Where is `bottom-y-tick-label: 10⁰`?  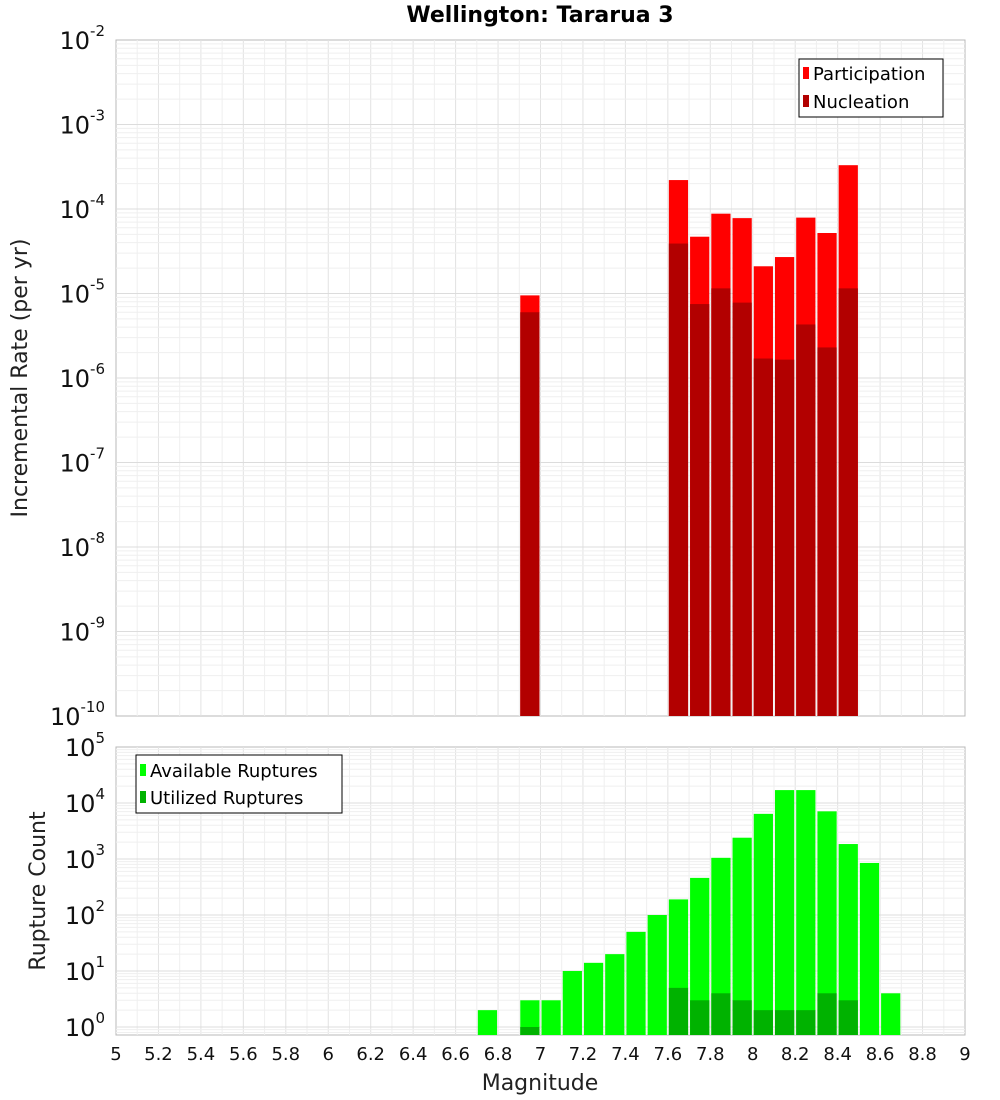
bottom-y-tick-label: 10⁰ is located at coordinates (85, 1025).